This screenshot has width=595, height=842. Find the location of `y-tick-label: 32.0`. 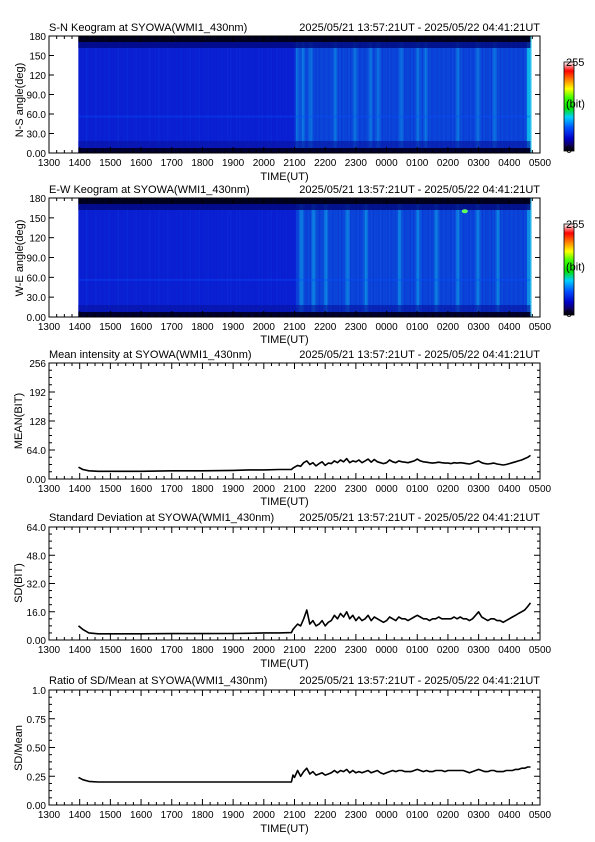

y-tick-label: 32.0 is located at coordinates (37, 585).